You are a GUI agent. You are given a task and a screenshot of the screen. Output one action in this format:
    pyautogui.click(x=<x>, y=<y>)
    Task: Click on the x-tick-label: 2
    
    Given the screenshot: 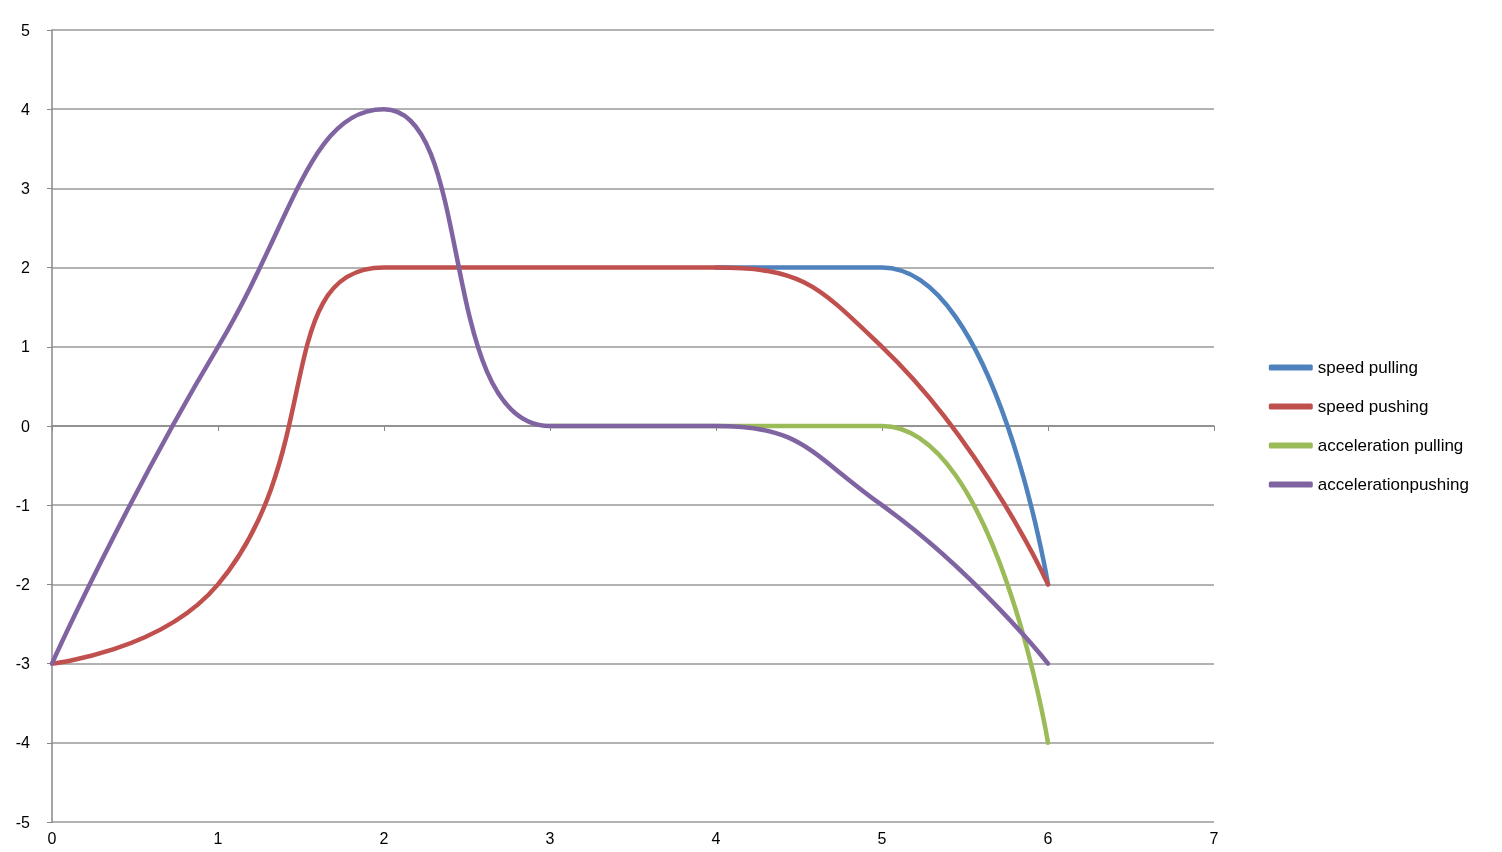 What is the action you would take?
    pyautogui.click(x=384, y=838)
    